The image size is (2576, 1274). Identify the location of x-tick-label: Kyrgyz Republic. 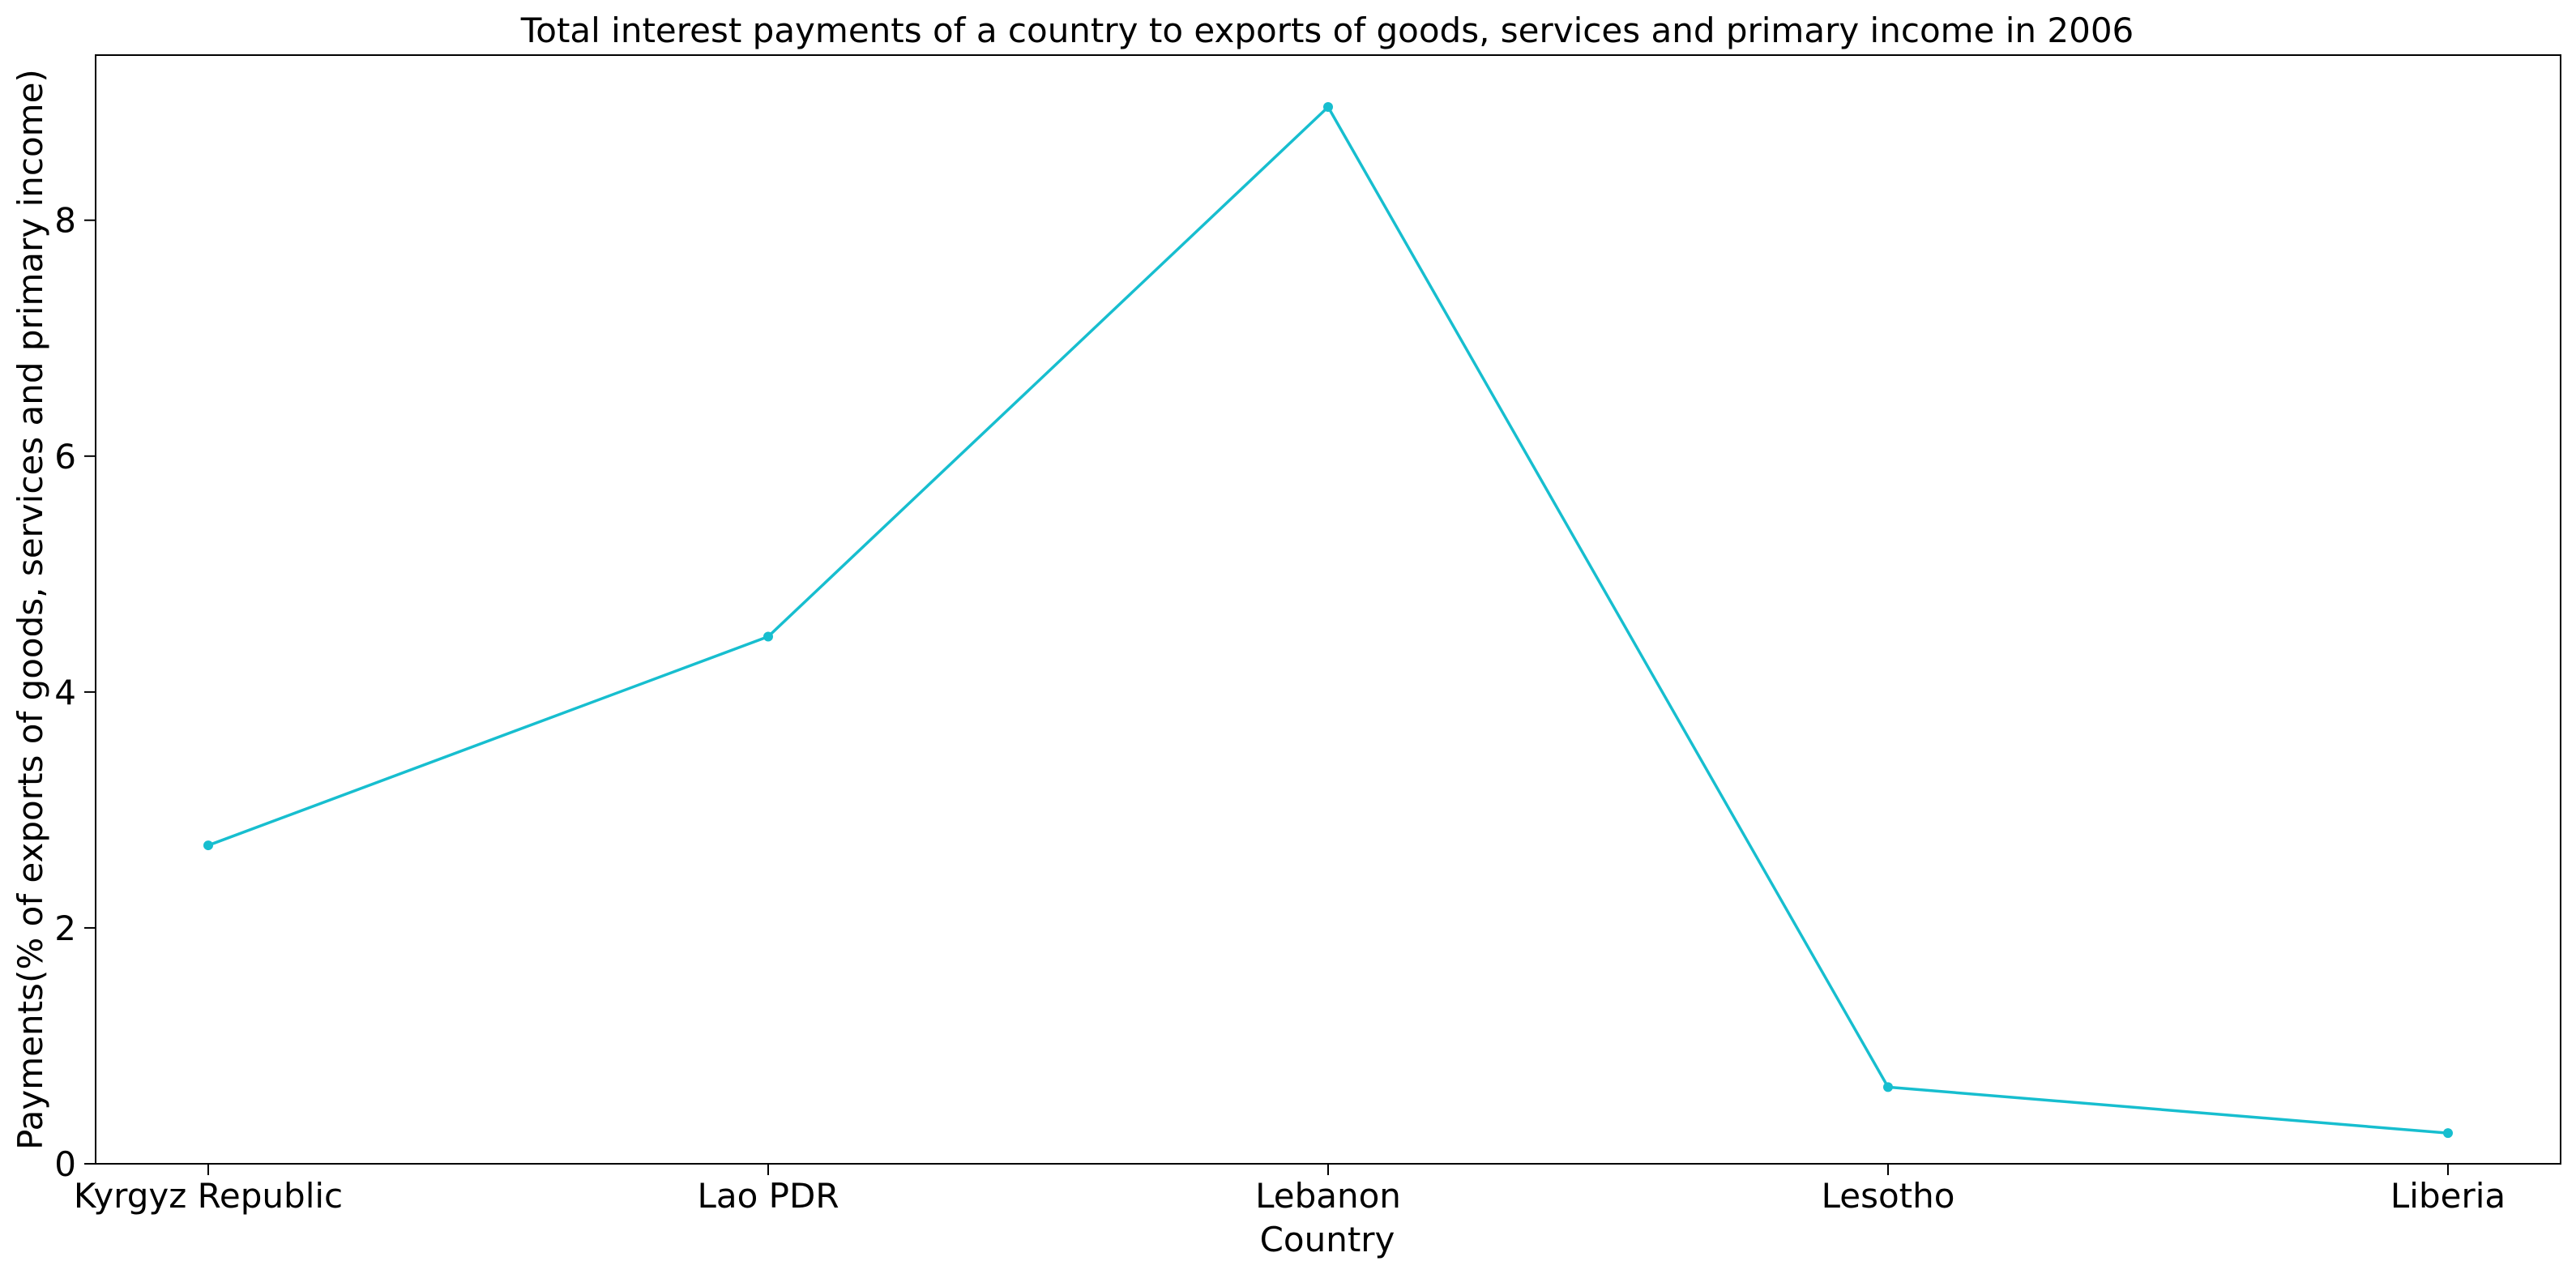
(208, 1196).